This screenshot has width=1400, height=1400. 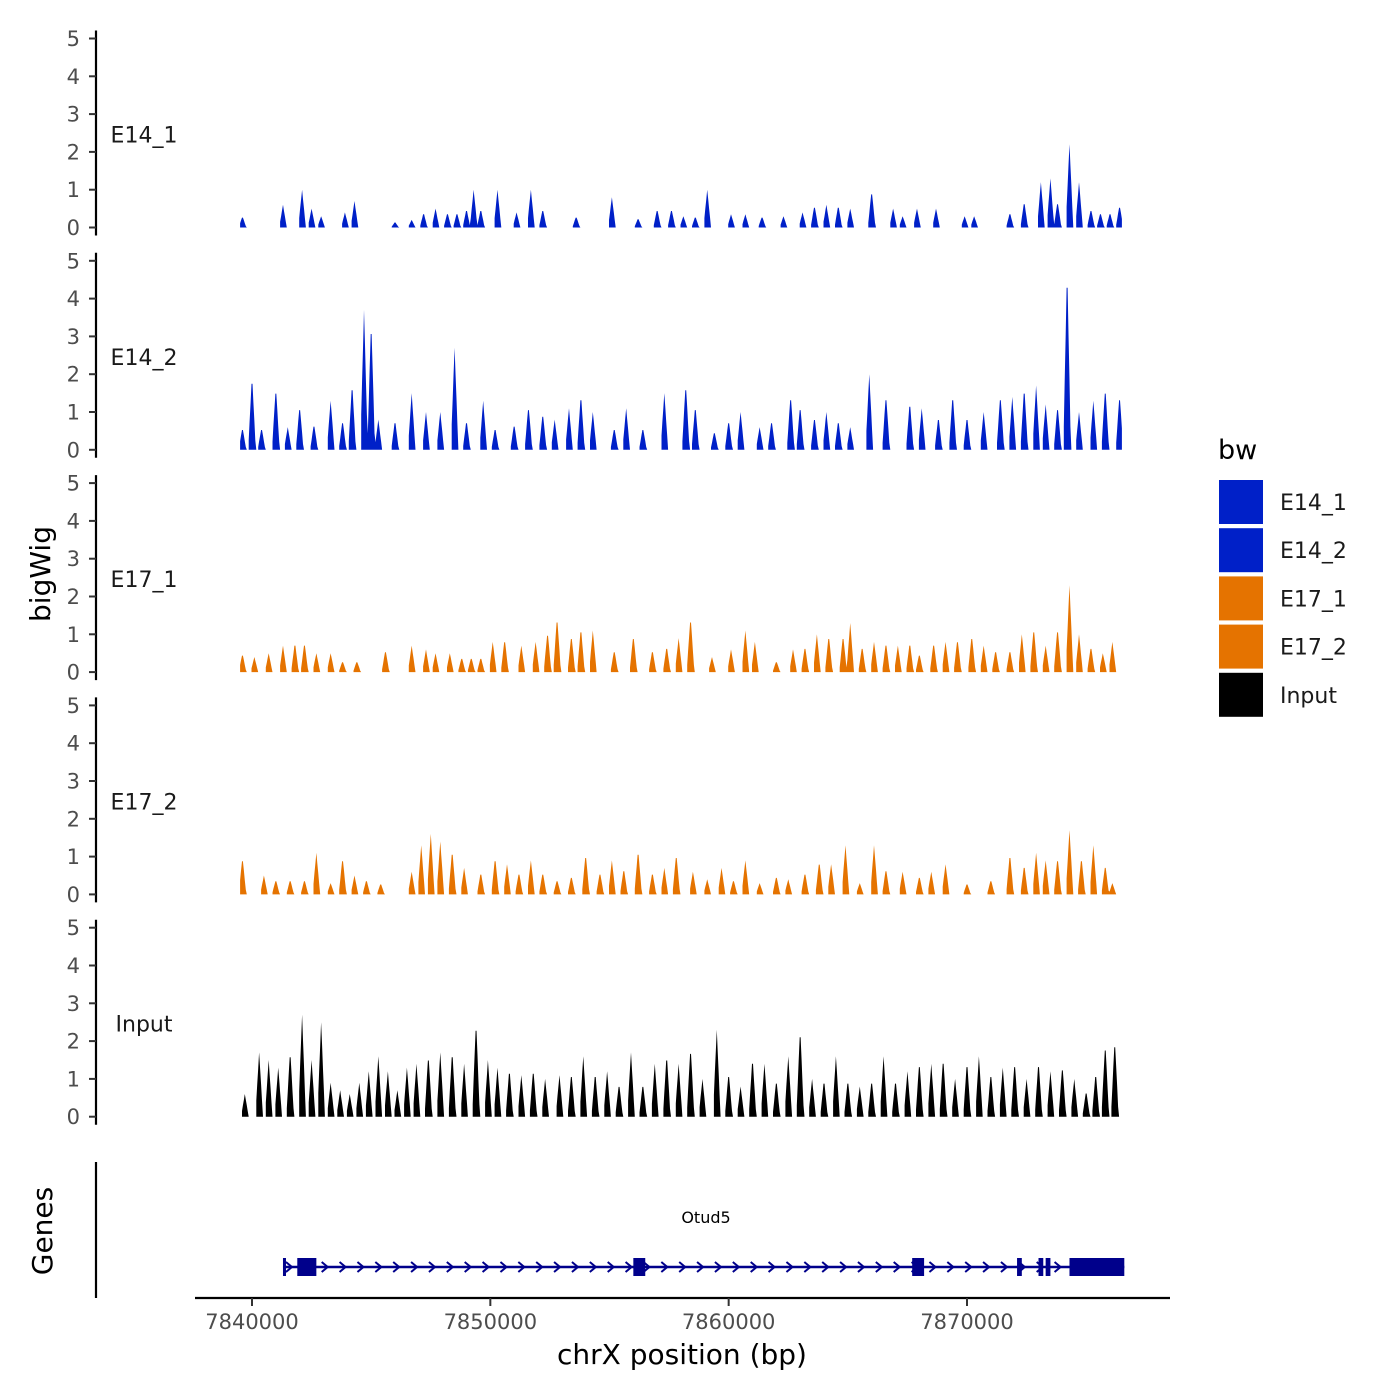 I want to click on x-tick-label-7850000: 7850000, so click(x=491, y=1322).